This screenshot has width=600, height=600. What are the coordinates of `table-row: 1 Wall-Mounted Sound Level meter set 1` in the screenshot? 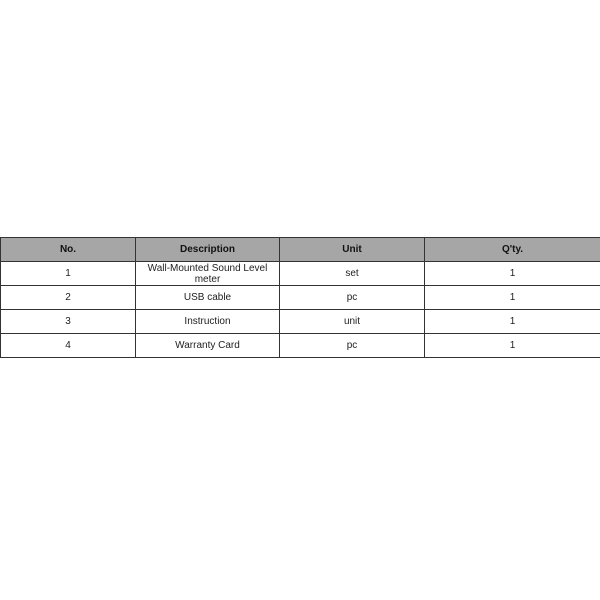 It's located at (300, 273).